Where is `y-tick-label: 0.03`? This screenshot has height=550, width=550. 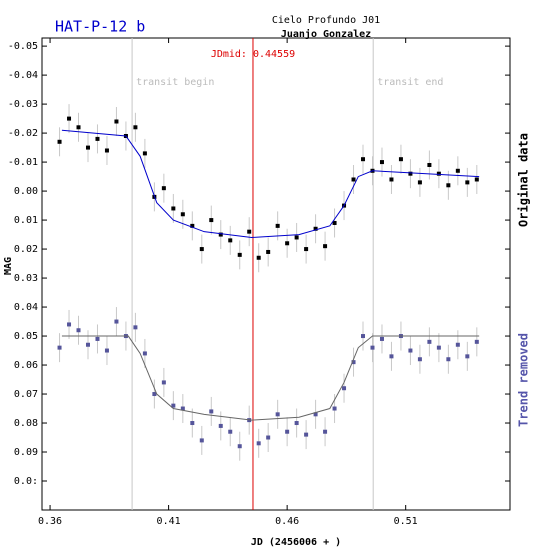
y-tick-label: 0.03 is located at coordinates (26, 278).